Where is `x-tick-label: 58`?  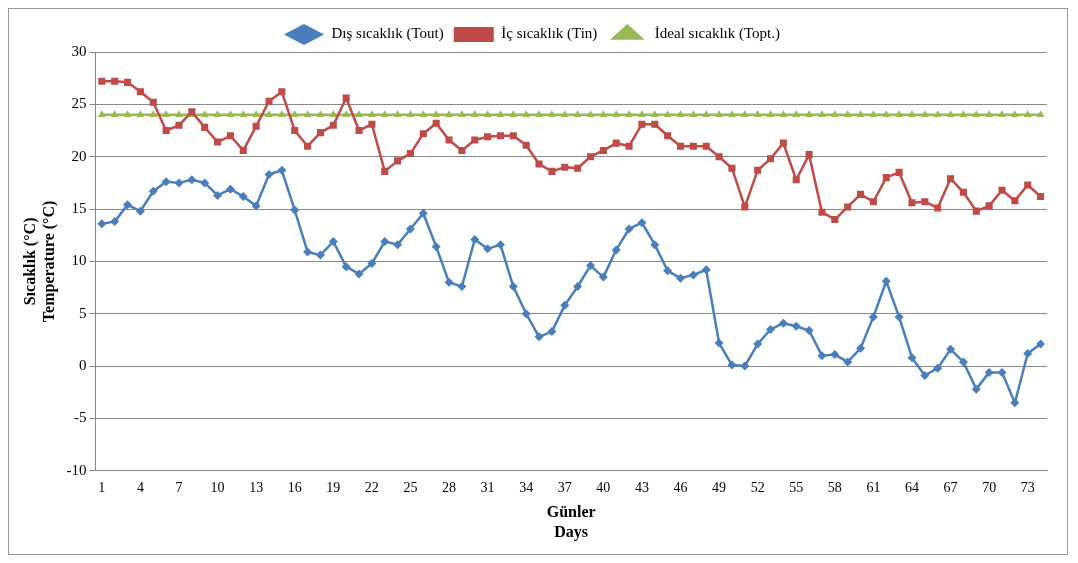 x-tick-label: 58 is located at coordinates (834, 487).